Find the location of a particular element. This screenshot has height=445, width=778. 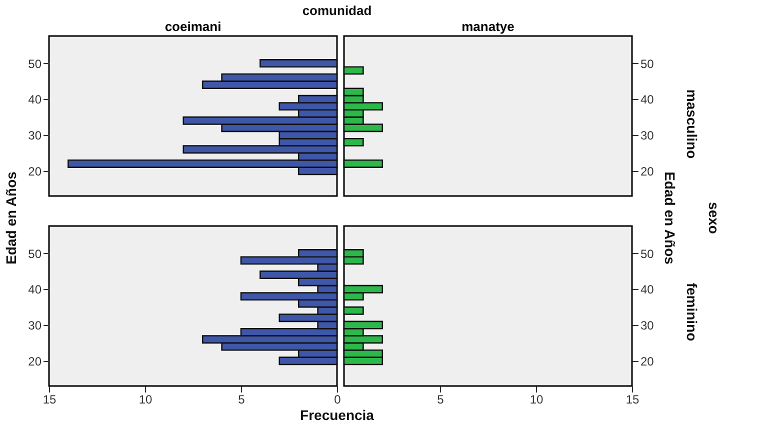

text: feminino is located at coordinates (692, 312).